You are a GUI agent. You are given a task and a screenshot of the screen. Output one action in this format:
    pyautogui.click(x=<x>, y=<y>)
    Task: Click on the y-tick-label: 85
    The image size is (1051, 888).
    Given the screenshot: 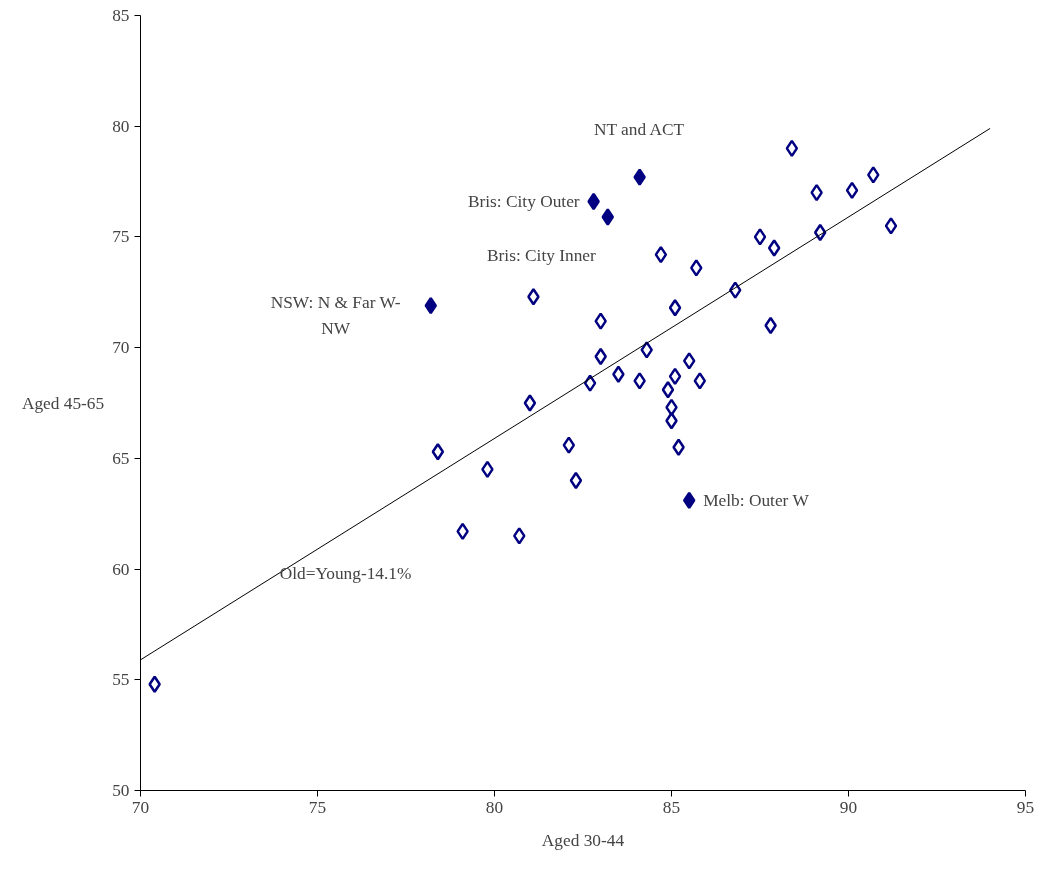 What is the action you would take?
    pyautogui.click(x=121, y=15)
    